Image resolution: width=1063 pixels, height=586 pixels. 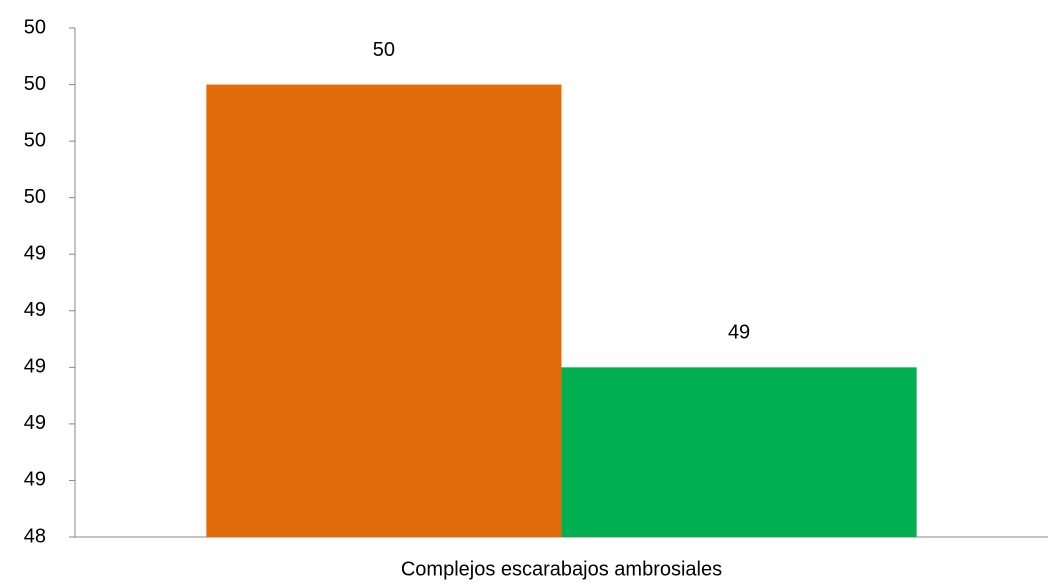 I want to click on x-tick-label: Complejos escarabajos ambrosiales, so click(x=561, y=569).